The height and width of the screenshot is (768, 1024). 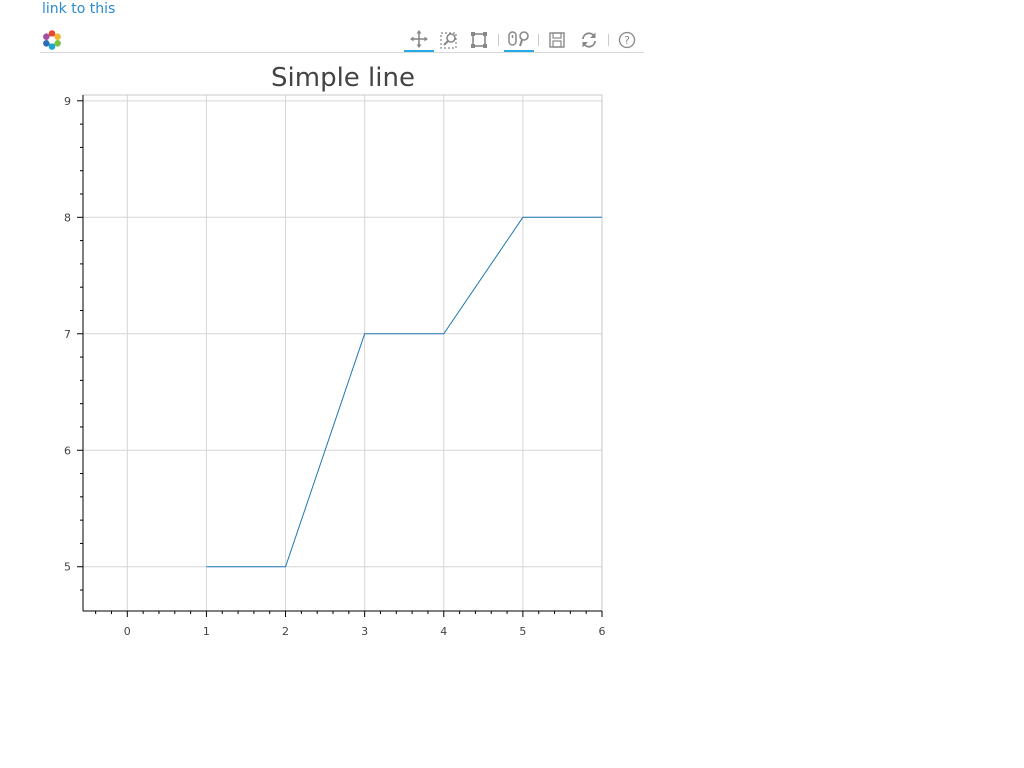 I want to click on save-tool-button, so click(x=557, y=40).